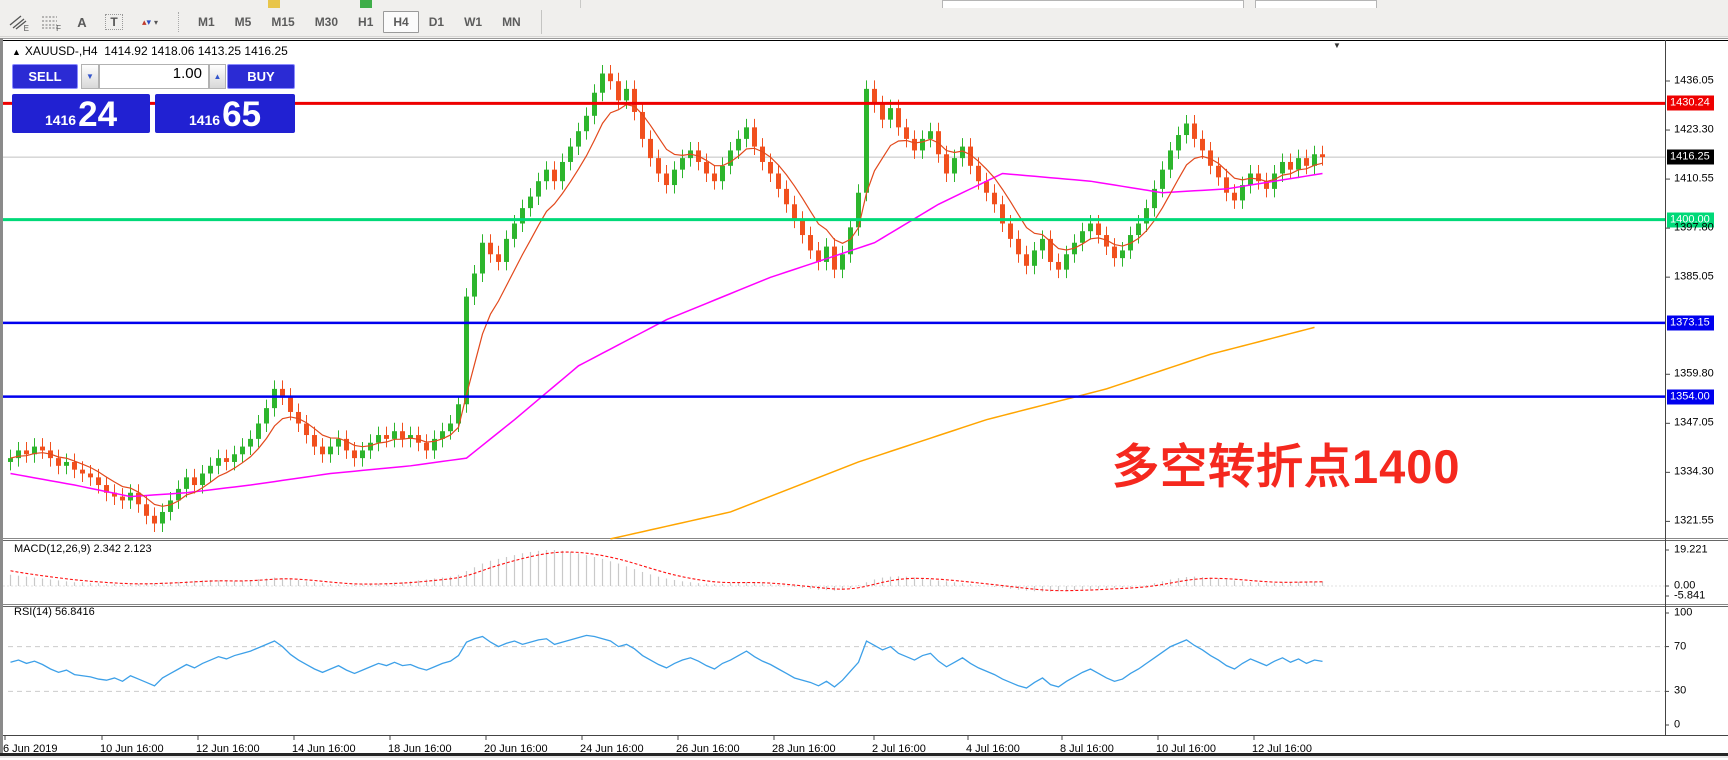 The width and height of the screenshot is (1728, 760). Describe the element at coordinates (261, 76) in the screenshot. I see `buy-button: BUY` at that location.